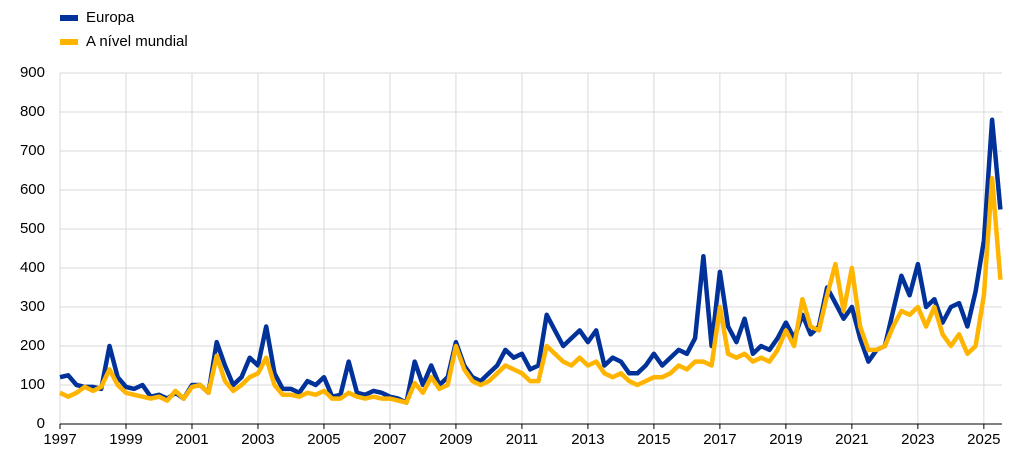  What do you see at coordinates (32, 345) in the screenshot?
I see `y-tick-label: 200` at bounding box center [32, 345].